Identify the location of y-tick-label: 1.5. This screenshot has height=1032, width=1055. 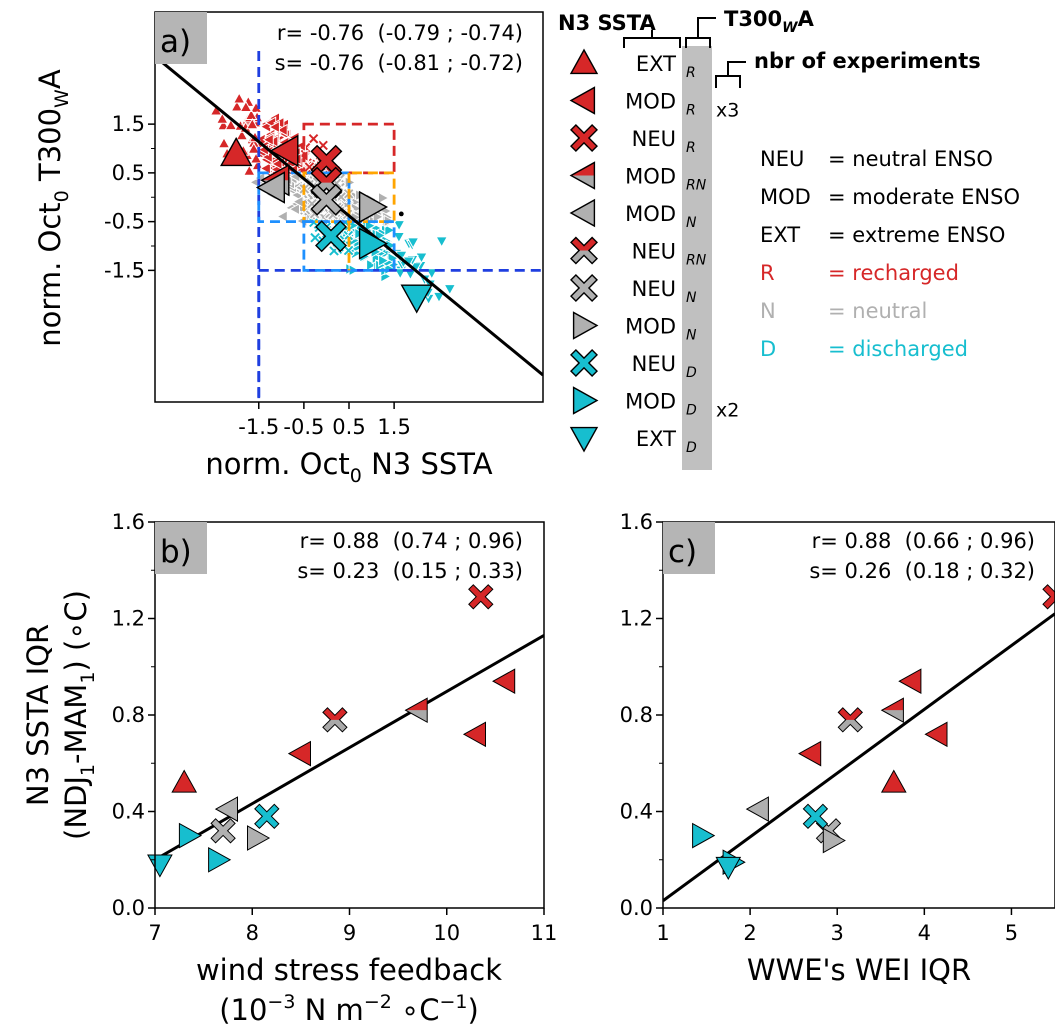
(128, 124).